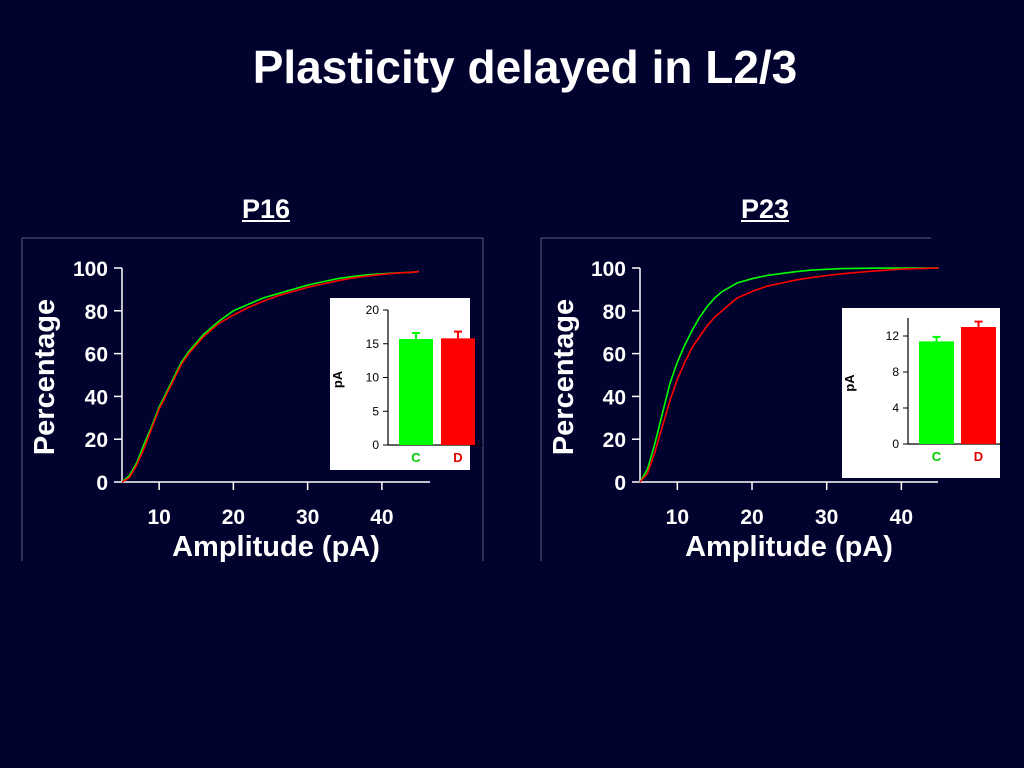 This screenshot has width=1024, height=768. I want to click on chart2-y-tick-label: 20, so click(614, 440).